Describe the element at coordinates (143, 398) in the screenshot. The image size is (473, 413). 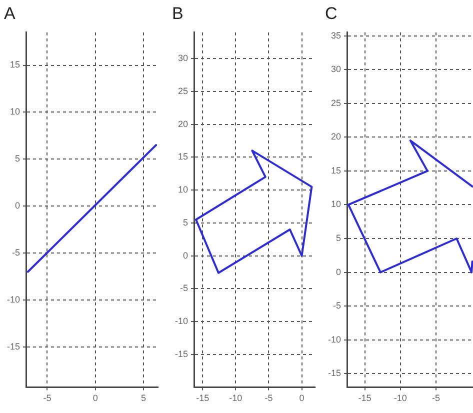
I see `x-tick-label: 5` at that location.